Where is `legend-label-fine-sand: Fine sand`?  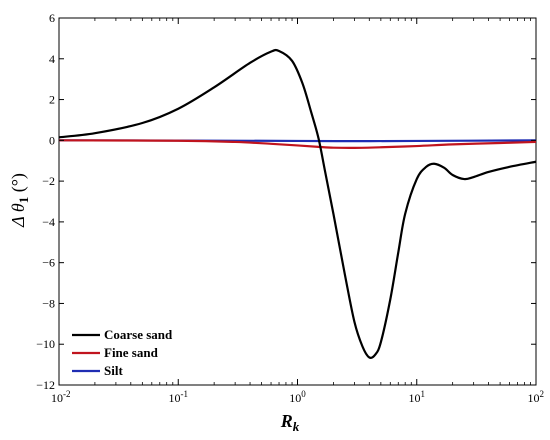
legend-label-fine-sand: Fine sand is located at coordinates (131, 352).